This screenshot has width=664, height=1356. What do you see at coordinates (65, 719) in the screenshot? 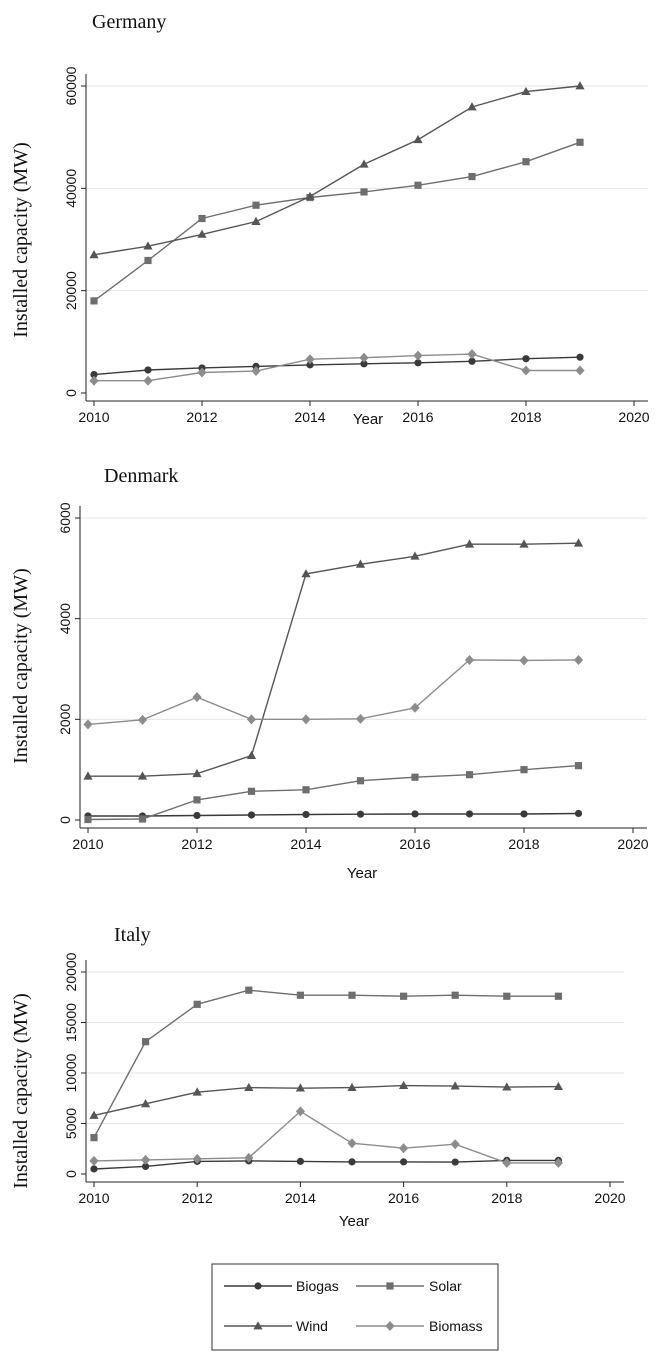
I see `y-tick-label: 2000` at bounding box center [65, 719].